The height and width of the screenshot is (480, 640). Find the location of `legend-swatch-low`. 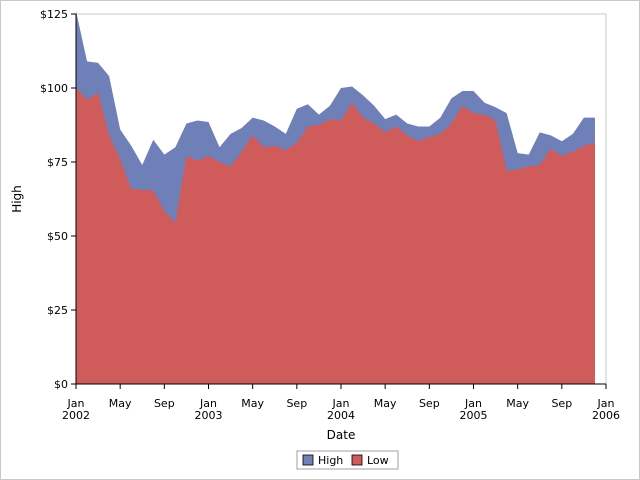

legend-swatch-low is located at coordinates (357, 460).